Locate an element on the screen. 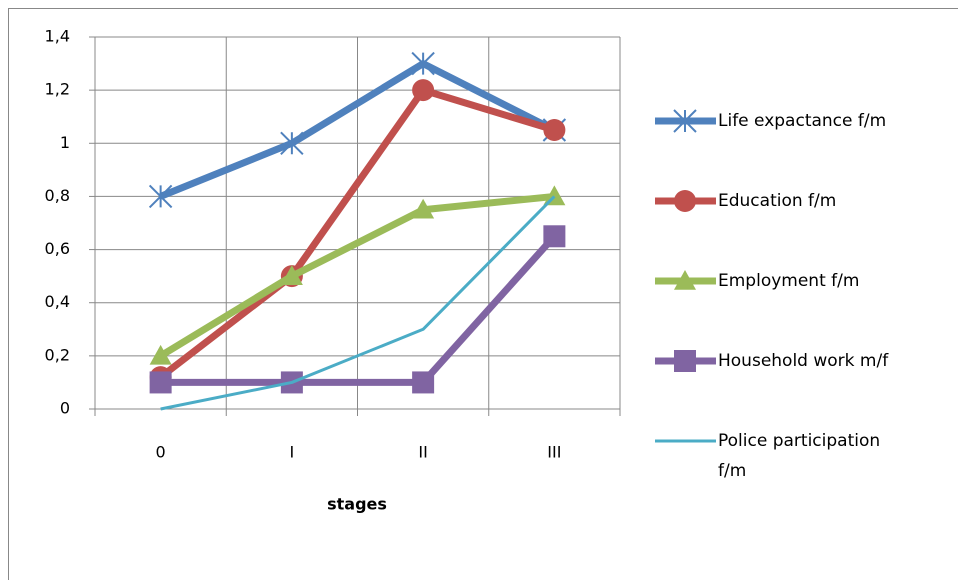 Image resolution: width=958 pixels, height=580 pixels. legend-label: Life expactance f/m is located at coordinates (802, 121).